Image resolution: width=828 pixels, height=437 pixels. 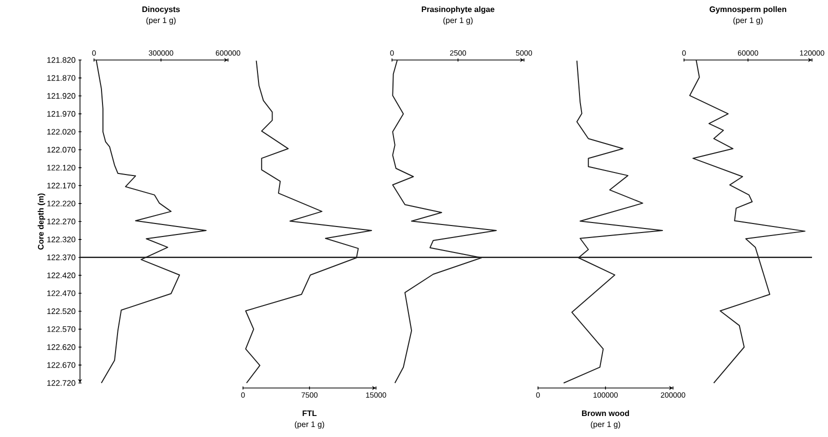 What do you see at coordinates (61, 131) in the screenshot?
I see `y-tick-label: 122.020` at bounding box center [61, 131].